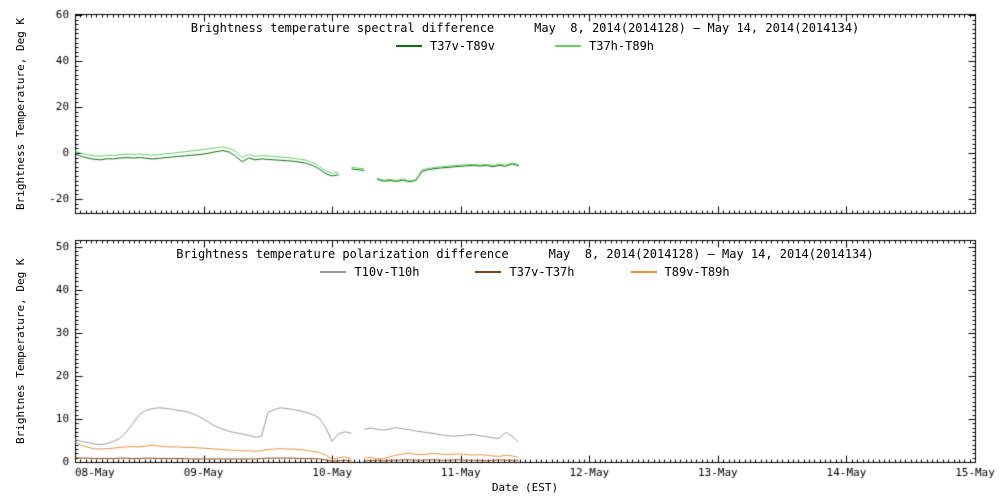  I want to click on spectral-chart-y-axis-label: Brightness Temperature, Deg K, so click(20, 113).